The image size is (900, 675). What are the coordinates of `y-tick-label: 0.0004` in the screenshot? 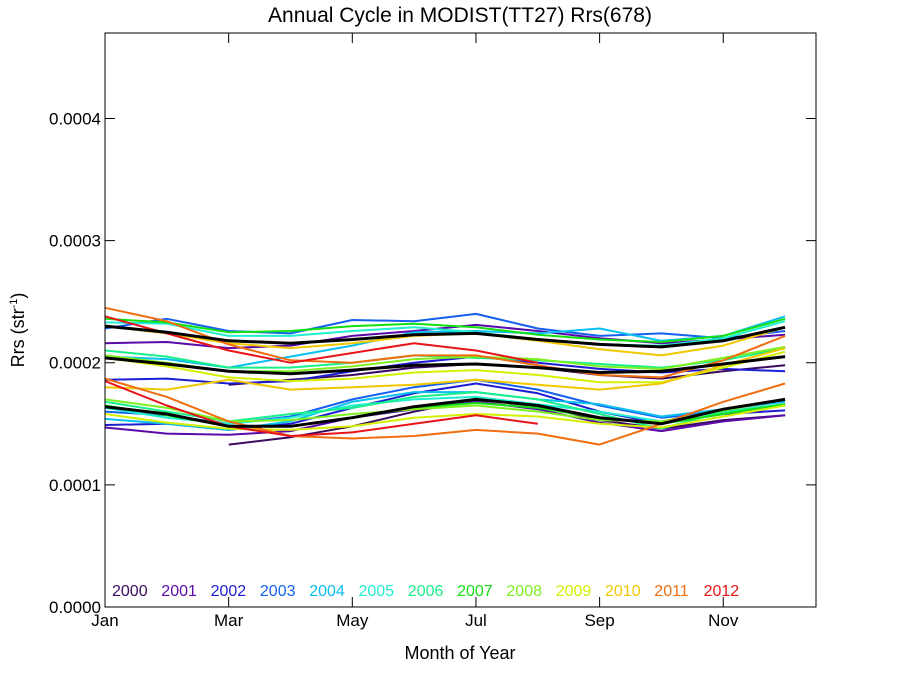 It's located at (75, 118).